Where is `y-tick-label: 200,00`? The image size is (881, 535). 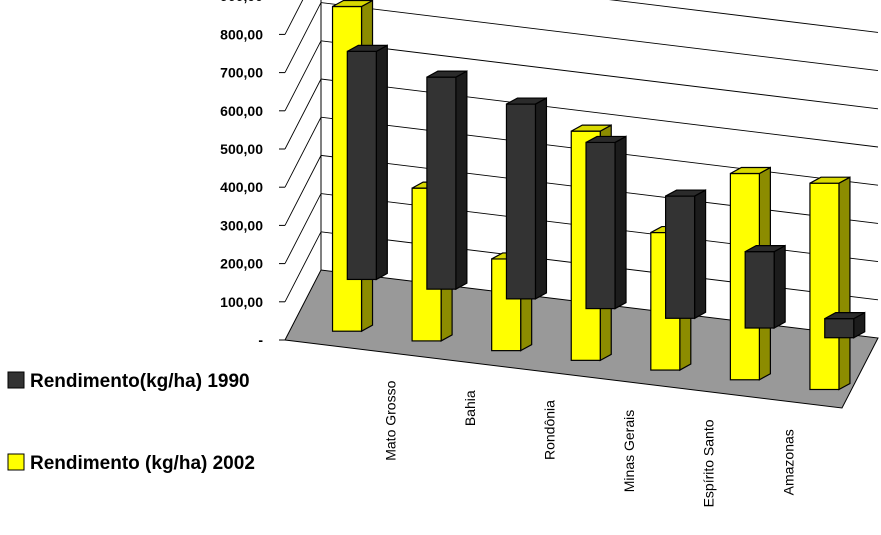 y-tick-label: 200,00 is located at coordinates (241, 264).